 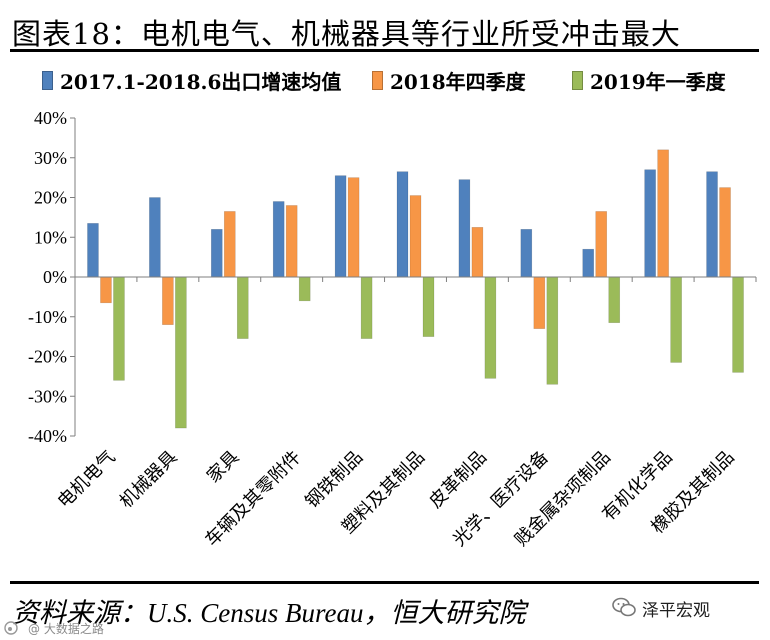 I want to click on y-tick-label: 40%, so click(x=50, y=118).